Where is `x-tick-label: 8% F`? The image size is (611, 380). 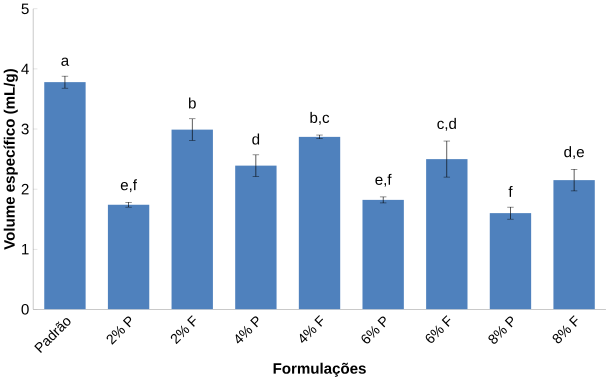 x-tick-label: 8% F is located at coordinates (565, 329).